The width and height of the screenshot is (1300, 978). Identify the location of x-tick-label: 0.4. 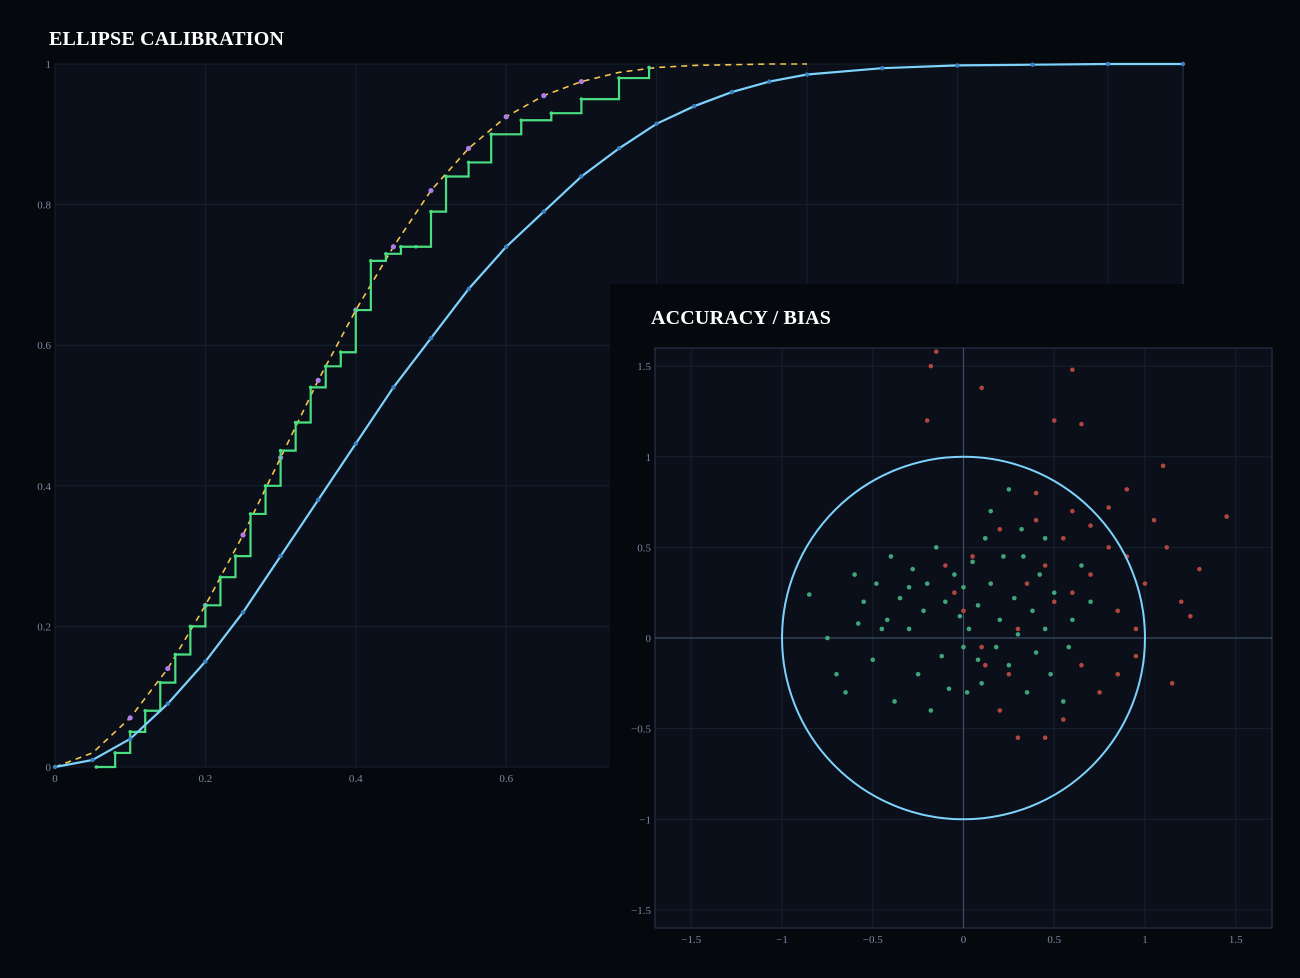
(356, 779).